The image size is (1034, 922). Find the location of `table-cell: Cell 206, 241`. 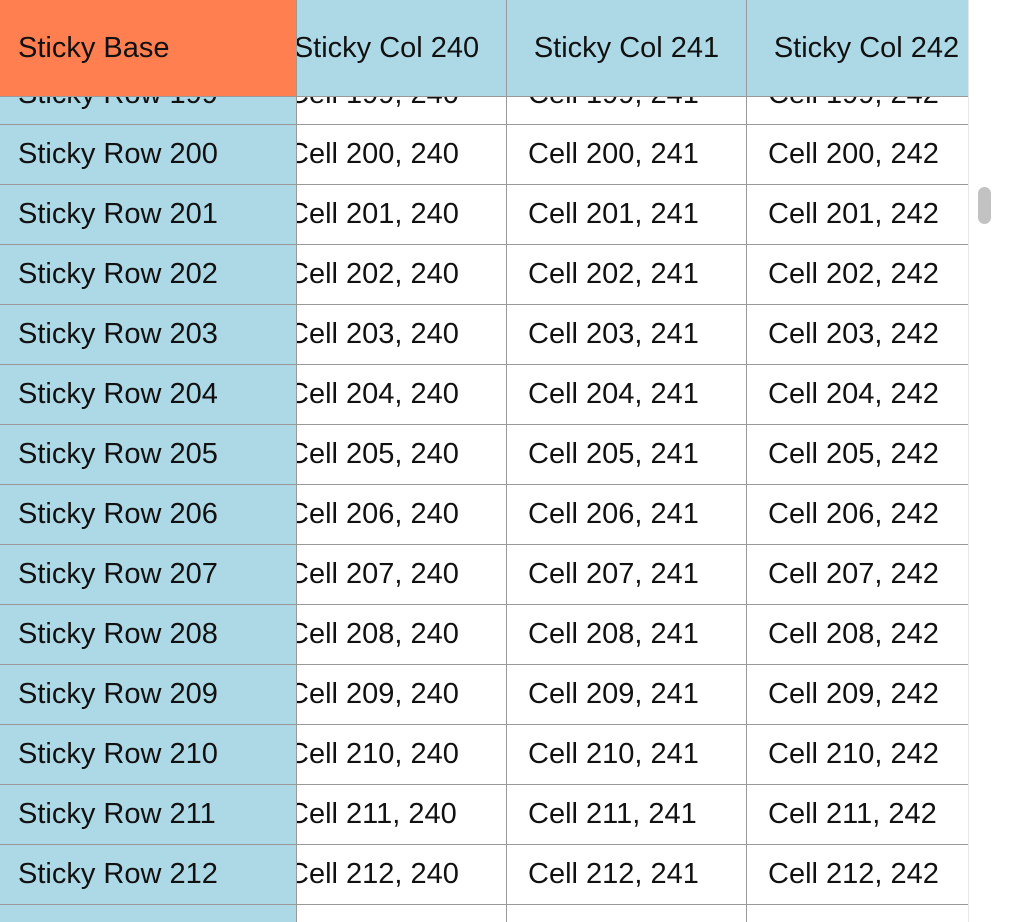

table-cell: Cell 206, 241 is located at coordinates (627, 515).